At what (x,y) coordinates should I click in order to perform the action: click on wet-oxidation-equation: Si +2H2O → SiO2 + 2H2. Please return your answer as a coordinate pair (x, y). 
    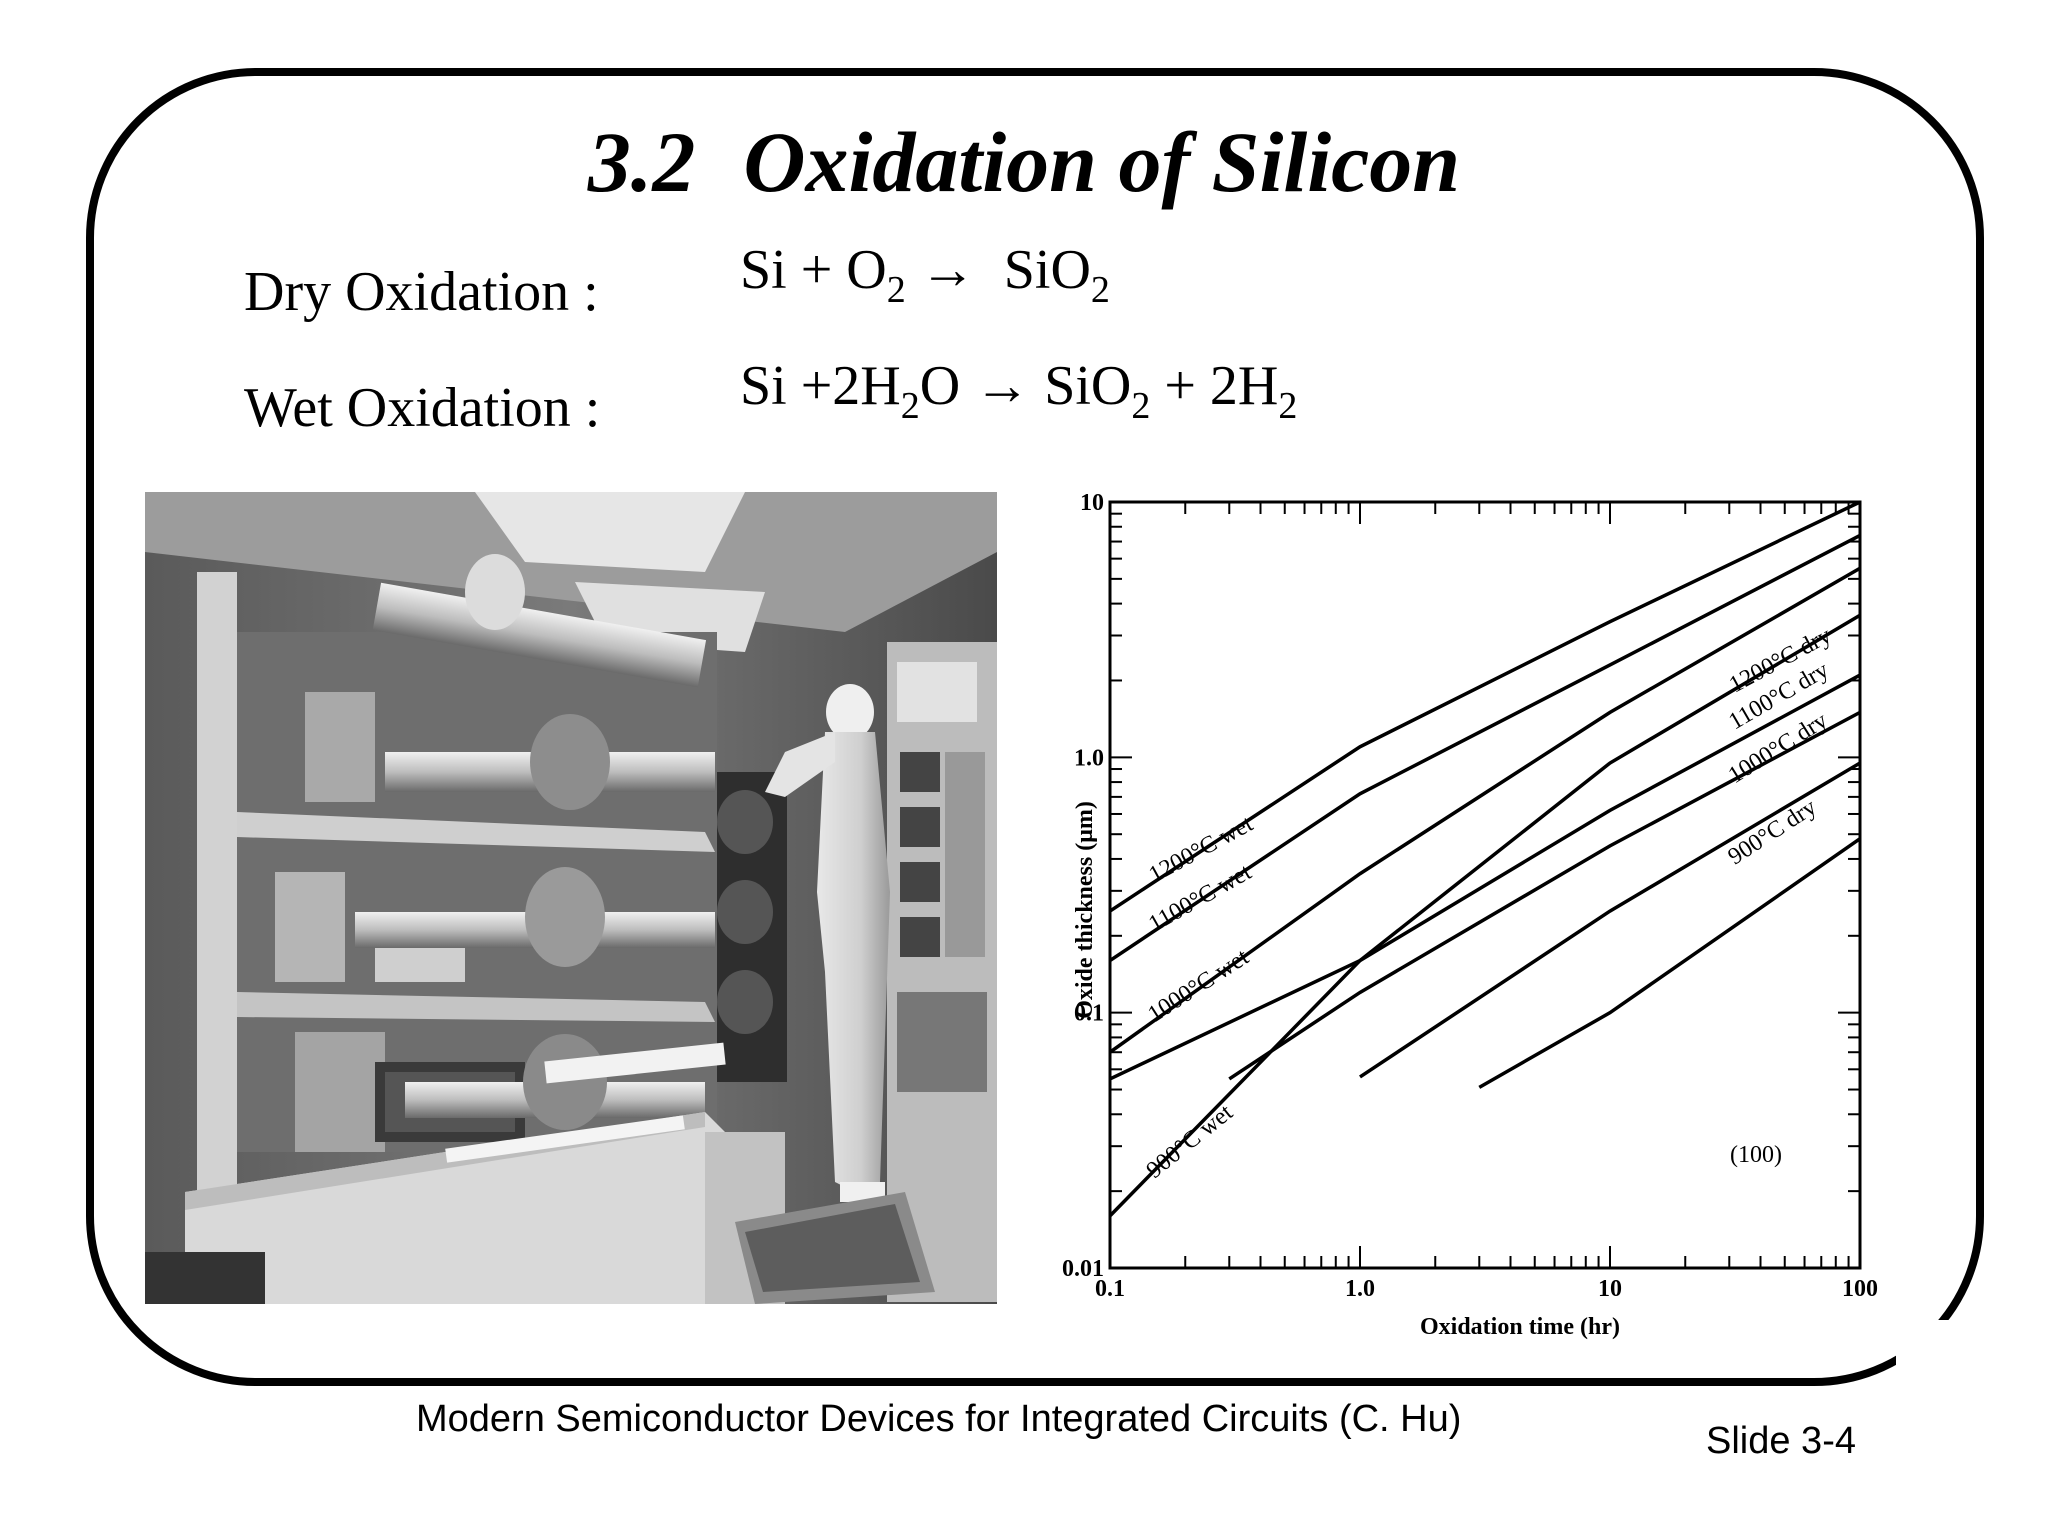
    Looking at the image, I should click on (1019, 391).